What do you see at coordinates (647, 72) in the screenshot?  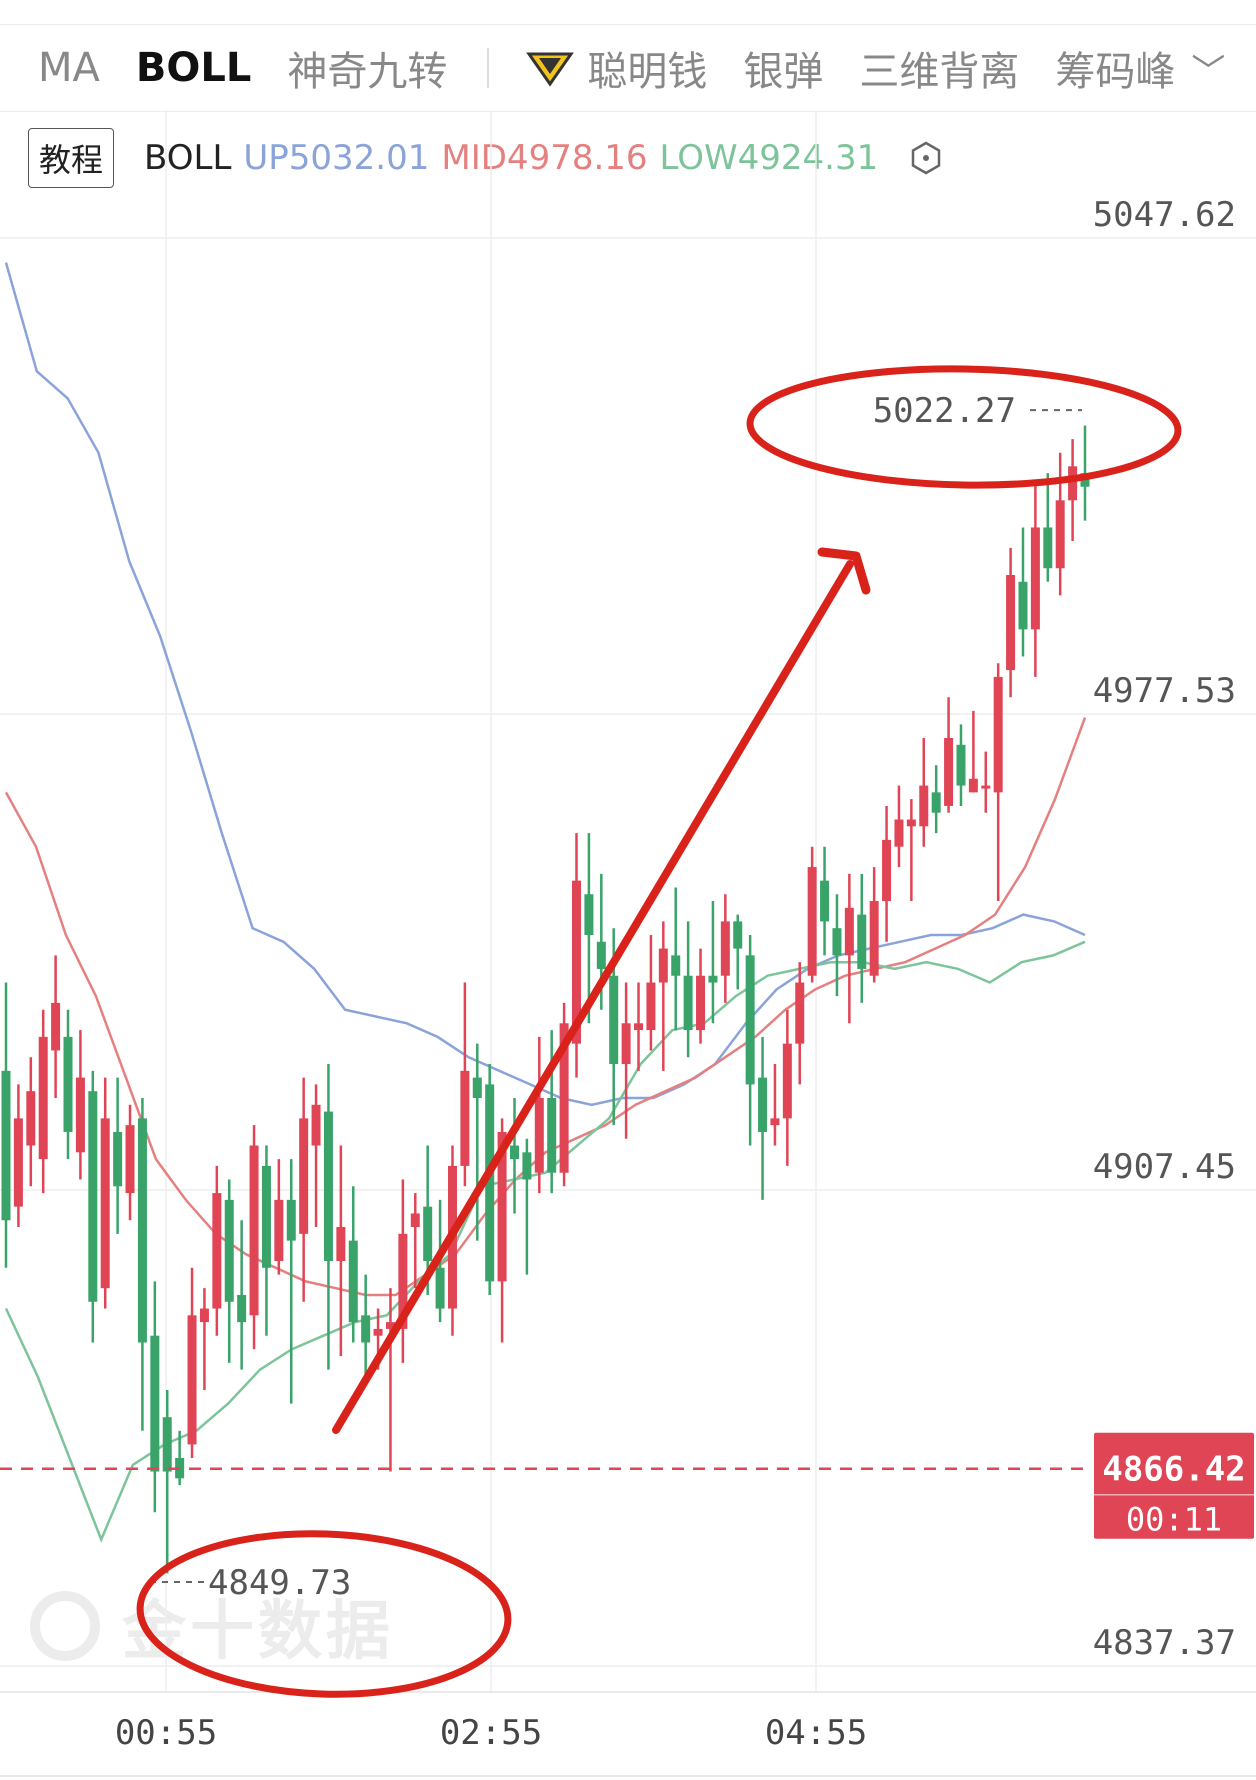 I see `tab-smart-money-label: 聪明钱` at bounding box center [647, 72].